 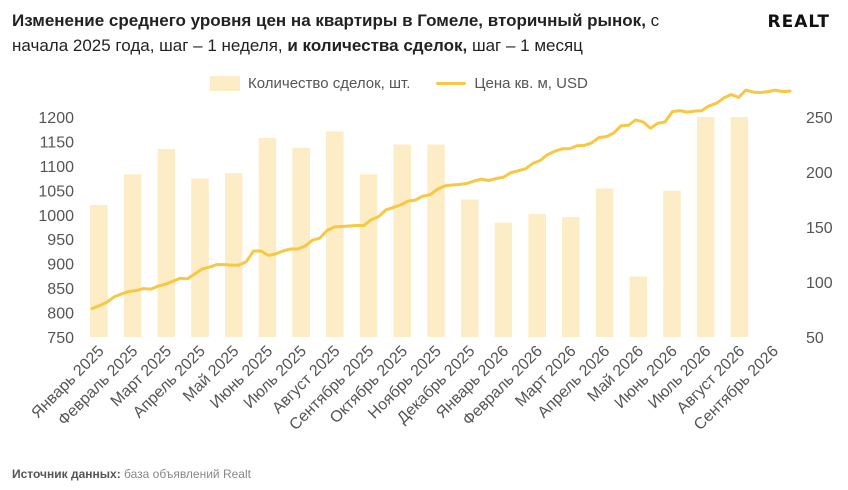 I want to click on left-tick-6: 1050, so click(x=56, y=191).